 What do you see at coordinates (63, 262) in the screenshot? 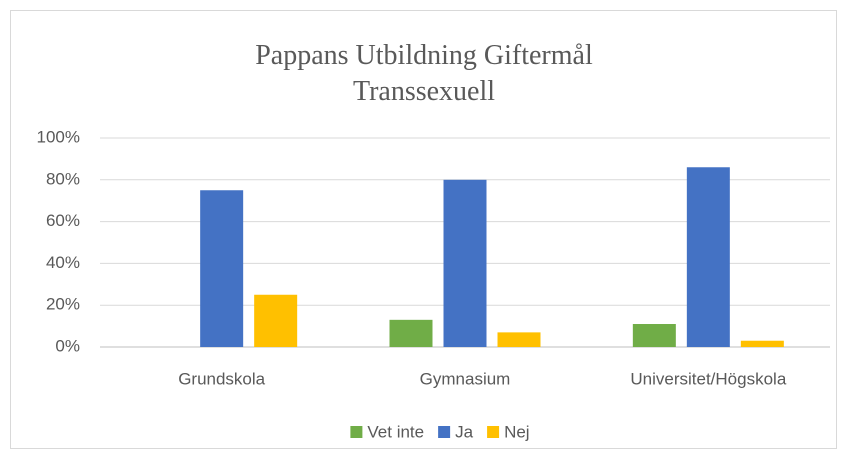
I see `y-tick-label: 40%` at bounding box center [63, 262].